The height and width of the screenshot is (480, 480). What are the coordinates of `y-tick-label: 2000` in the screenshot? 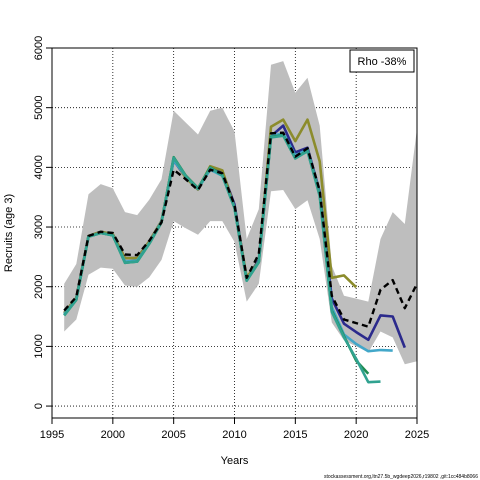 It's located at (39, 286).